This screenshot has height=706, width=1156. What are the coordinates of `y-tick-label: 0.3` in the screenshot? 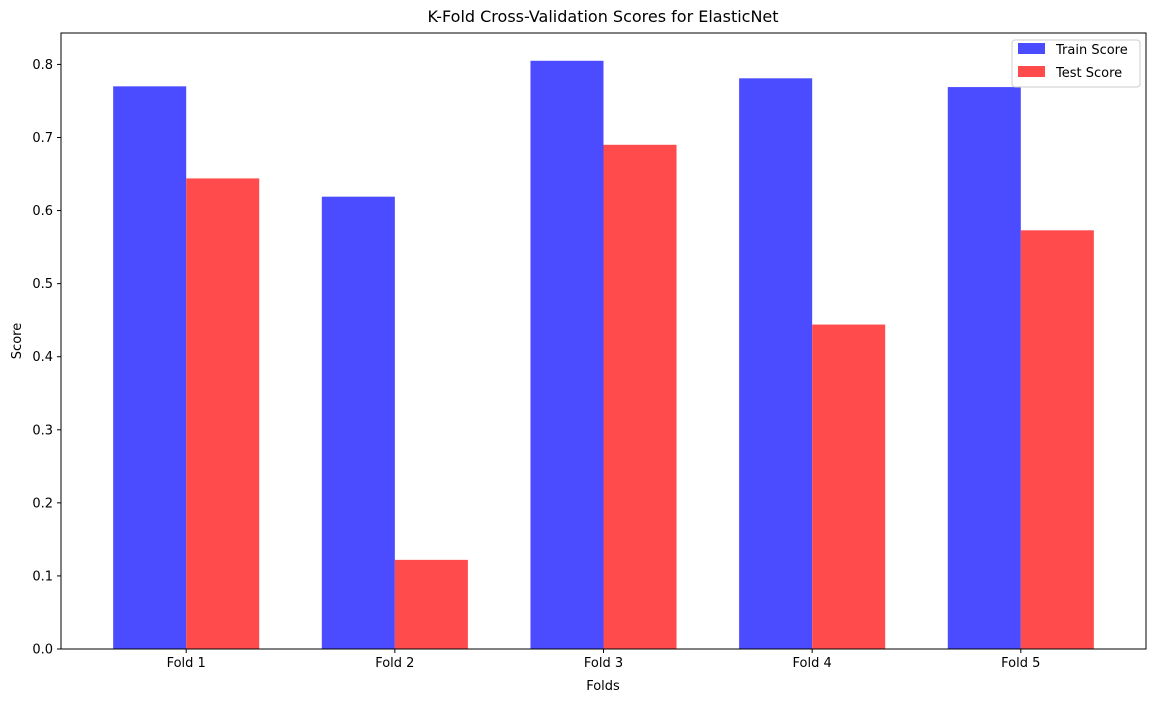 It's located at (42, 430).